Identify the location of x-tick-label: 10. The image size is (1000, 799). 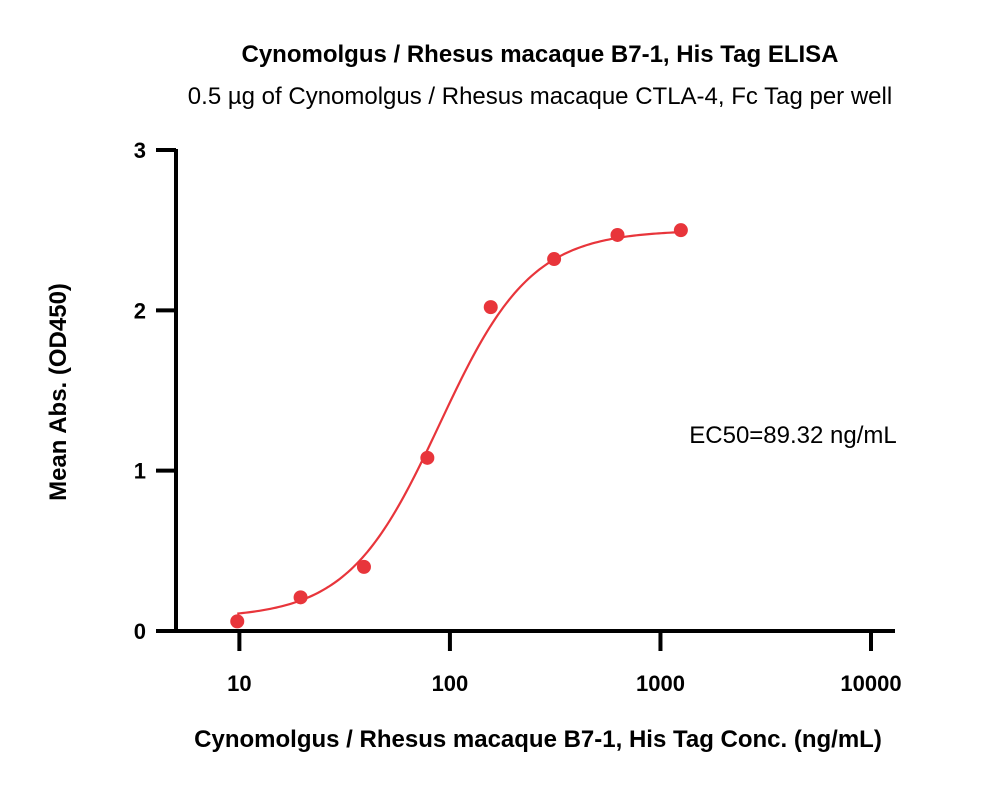
(239, 683).